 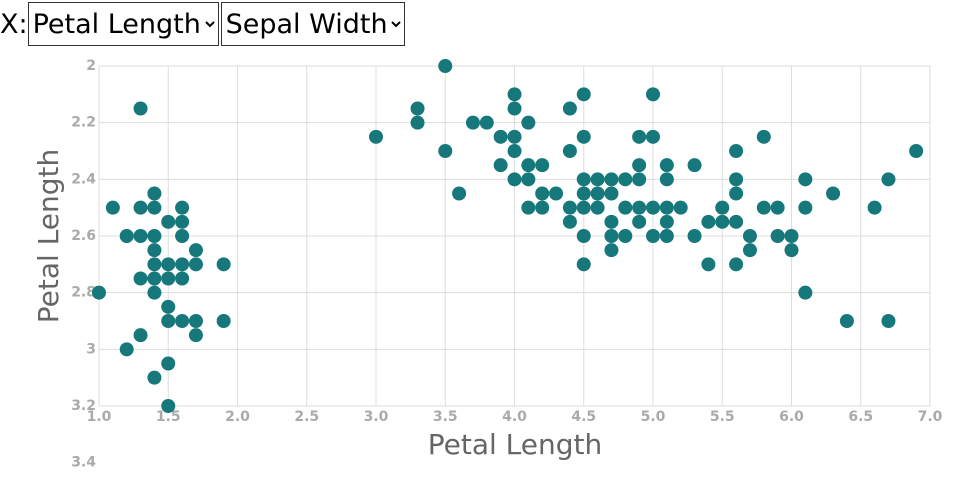 I want to click on y-tick-label: 3, so click(x=91, y=349).